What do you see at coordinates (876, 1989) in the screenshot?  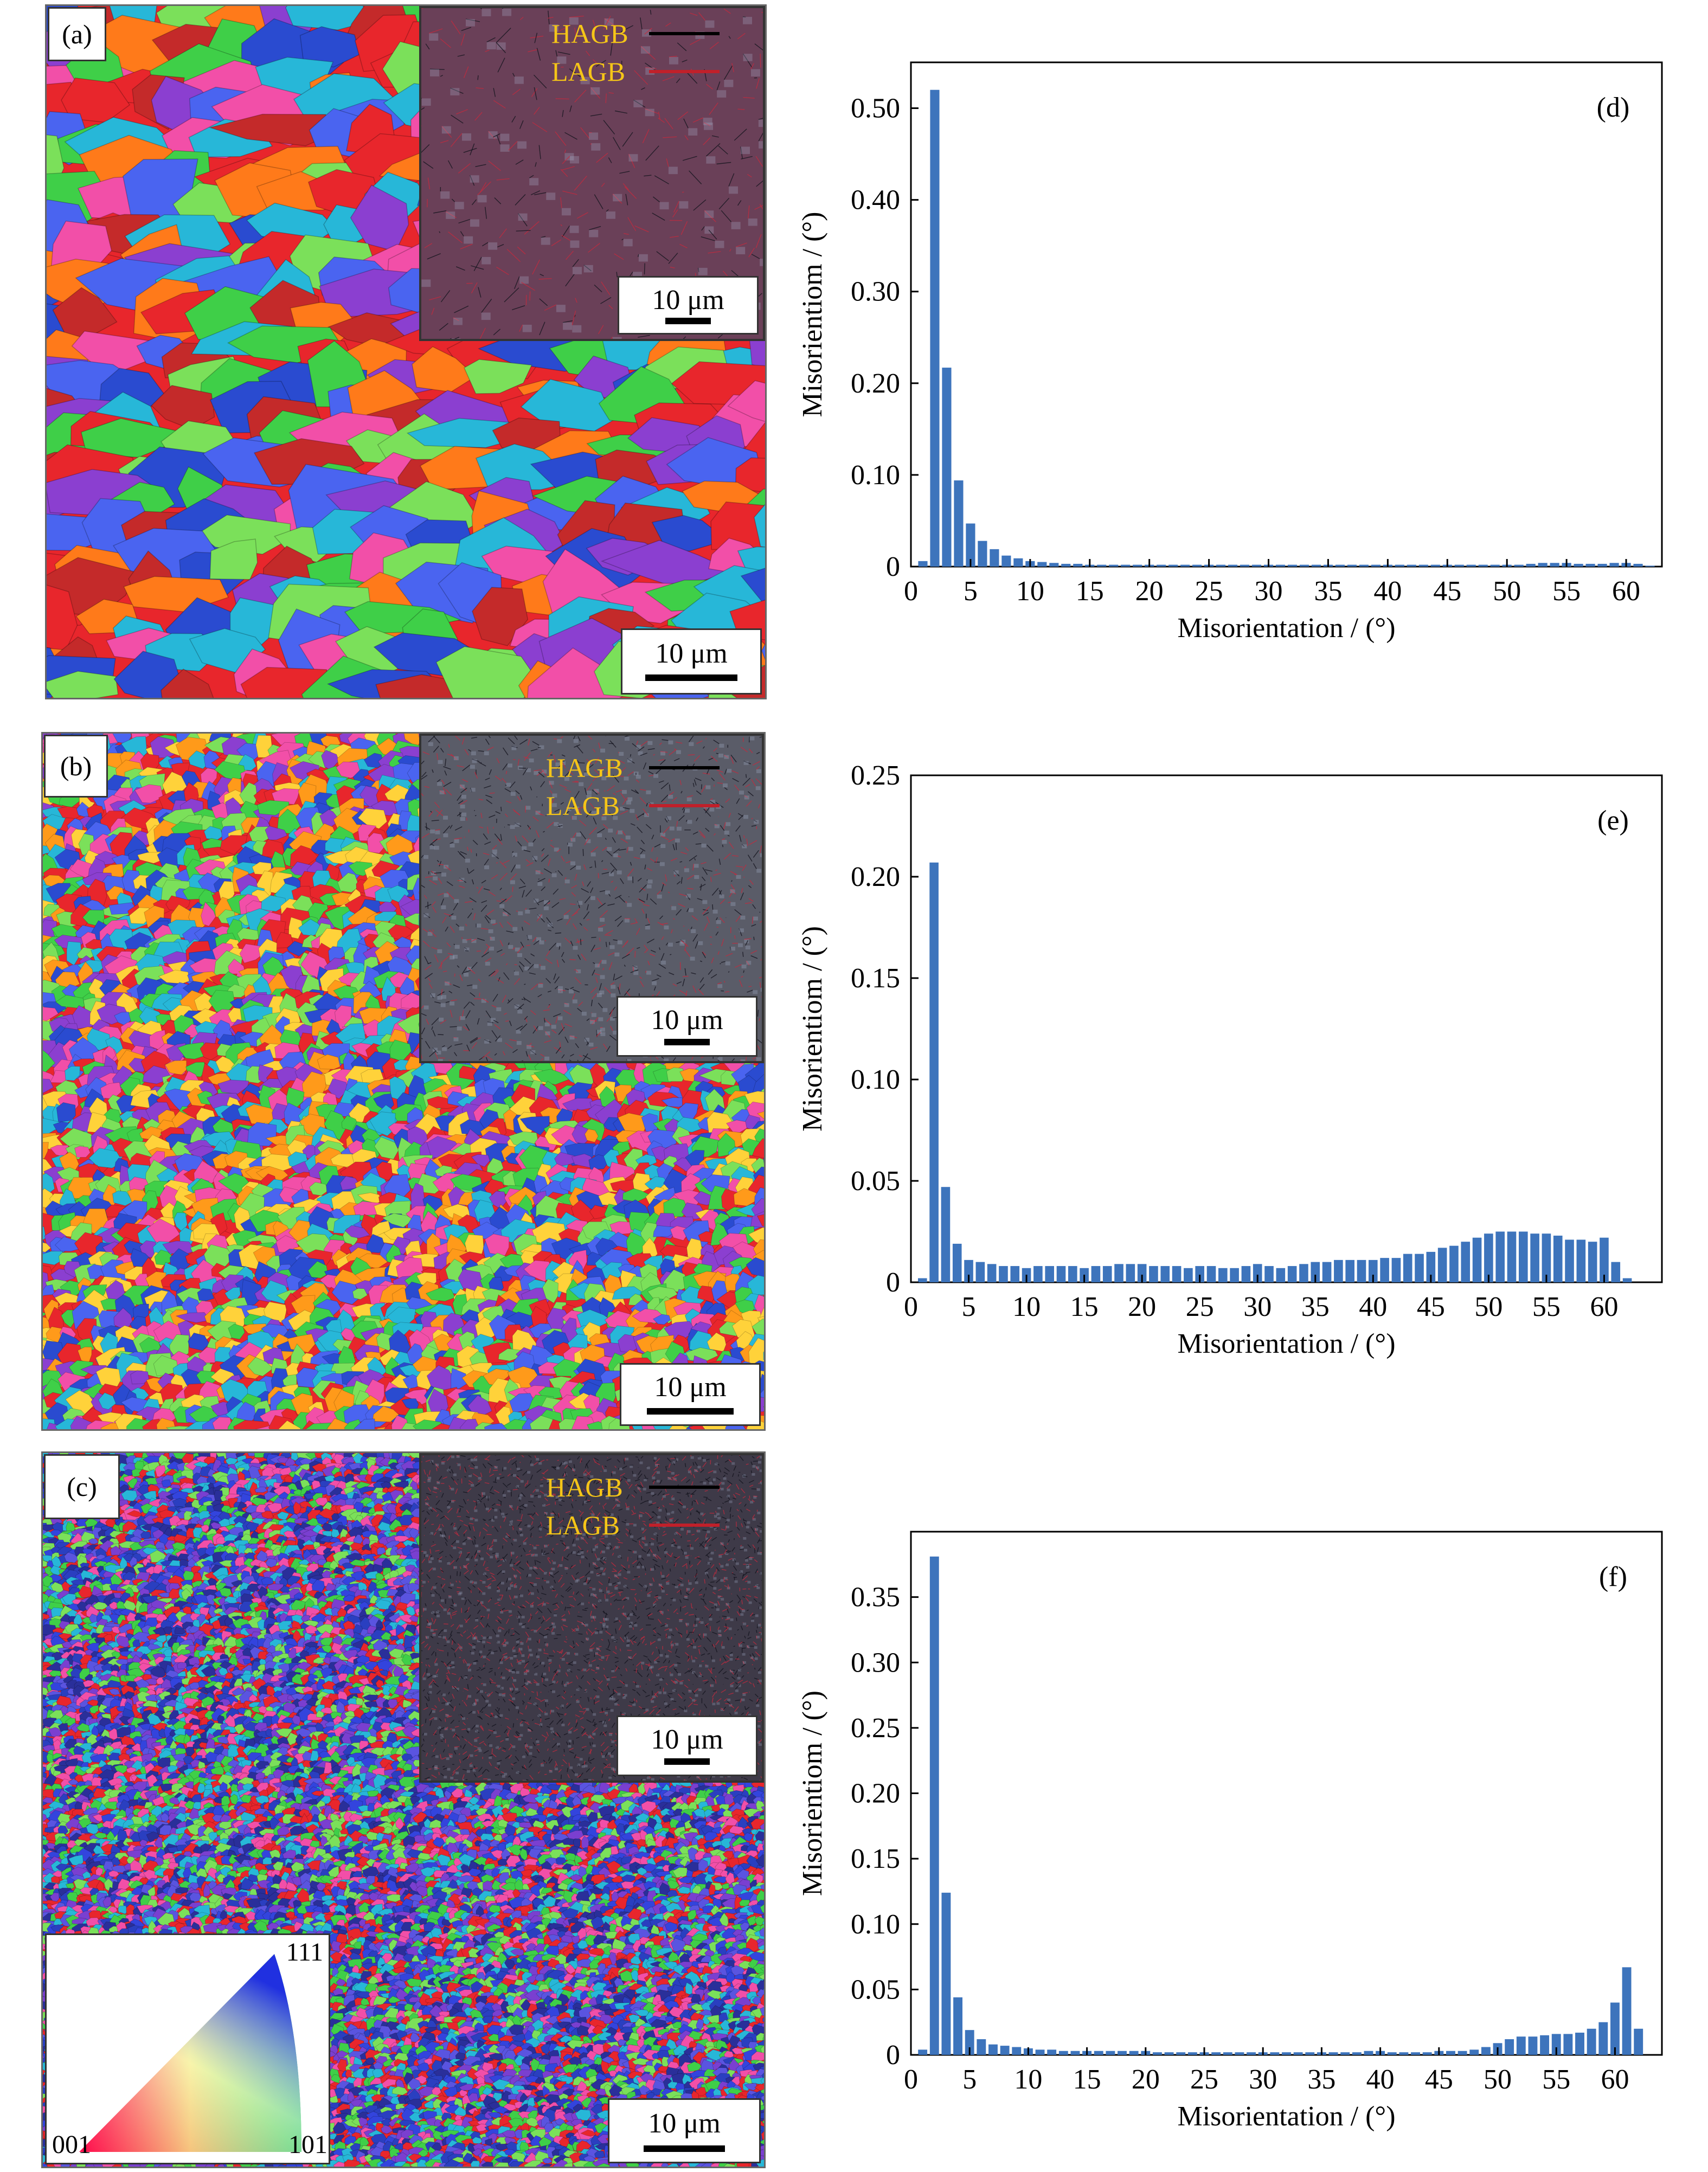 I see `y-tick-label: 0.05` at bounding box center [876, 1989].